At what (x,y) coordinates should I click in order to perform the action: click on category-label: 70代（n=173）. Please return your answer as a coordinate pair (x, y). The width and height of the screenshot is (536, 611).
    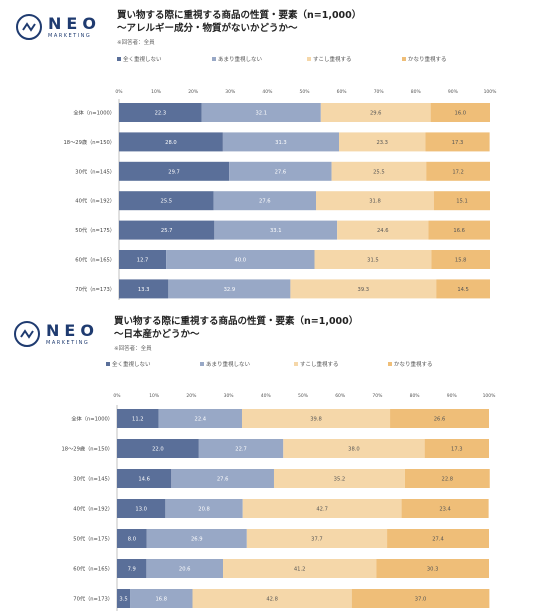
    Looking at the image, I should click on (95, 289).